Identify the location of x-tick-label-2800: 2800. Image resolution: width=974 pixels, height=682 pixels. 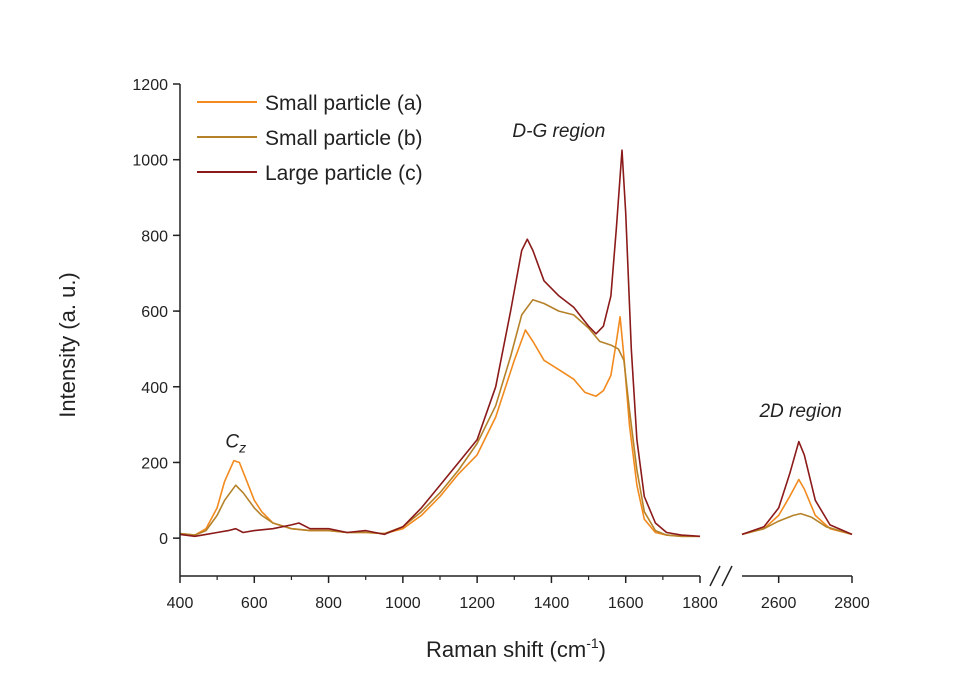
(852, 603).